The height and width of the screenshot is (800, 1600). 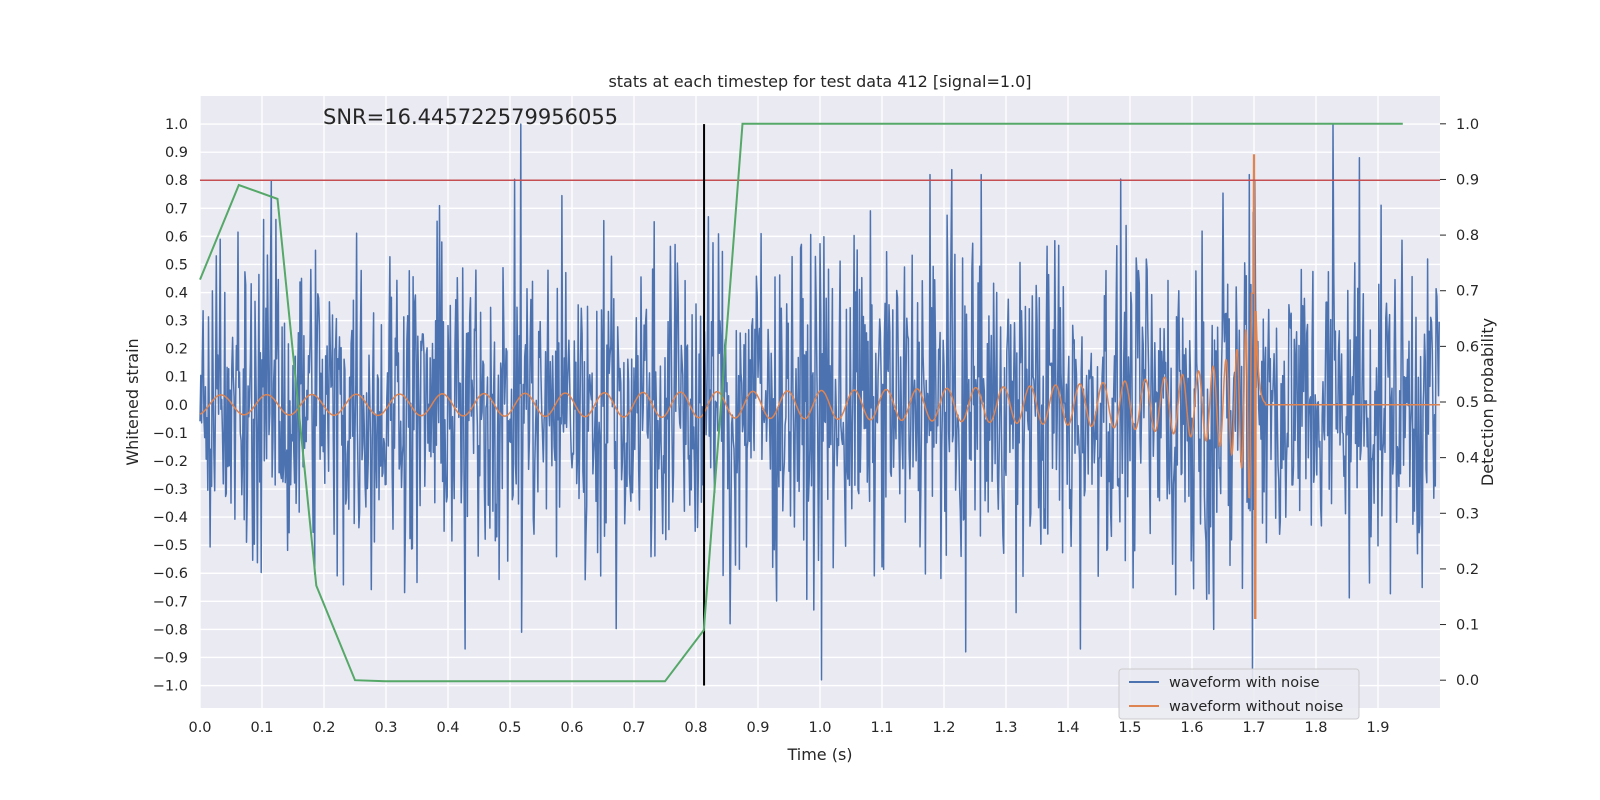 What do you see at coordinates (176, 181) in the screenshot?
I see `y-tick-label: 0.8` at bounding box center [176, 181].